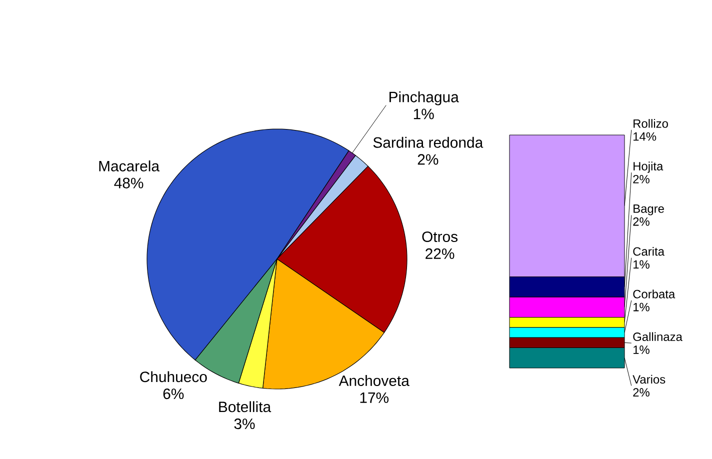 Image resolution: width=712 pixels, height=459 pixels. Describe the element at coordinates (649, 210) in the screenshot. I see `text: Bagre` at that location.